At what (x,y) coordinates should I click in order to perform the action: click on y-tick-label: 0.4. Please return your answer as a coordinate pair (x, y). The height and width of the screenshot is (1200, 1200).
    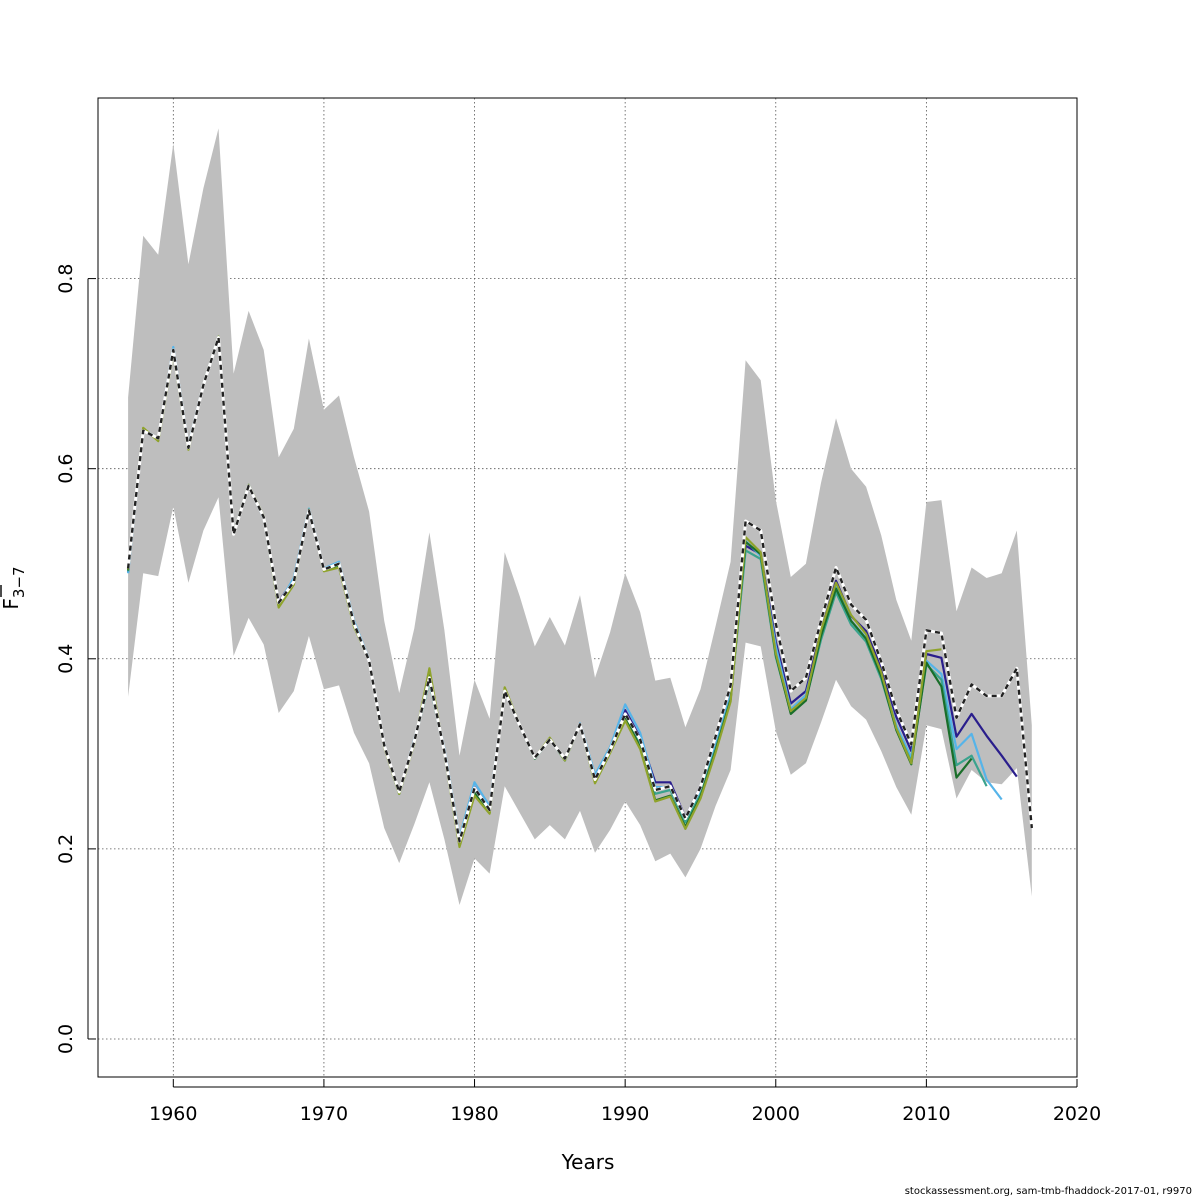
    Looking at the image, I should click on (66, 659).